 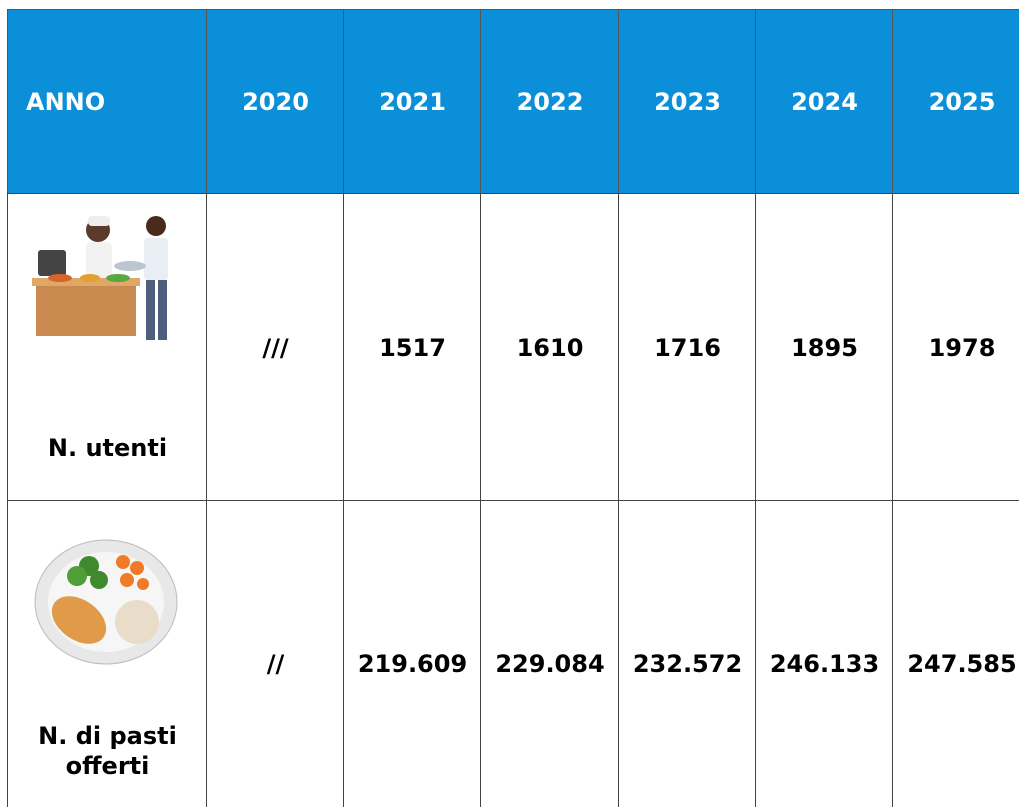 I want to click on header-cell: 2020, so click(x=275, y=101).